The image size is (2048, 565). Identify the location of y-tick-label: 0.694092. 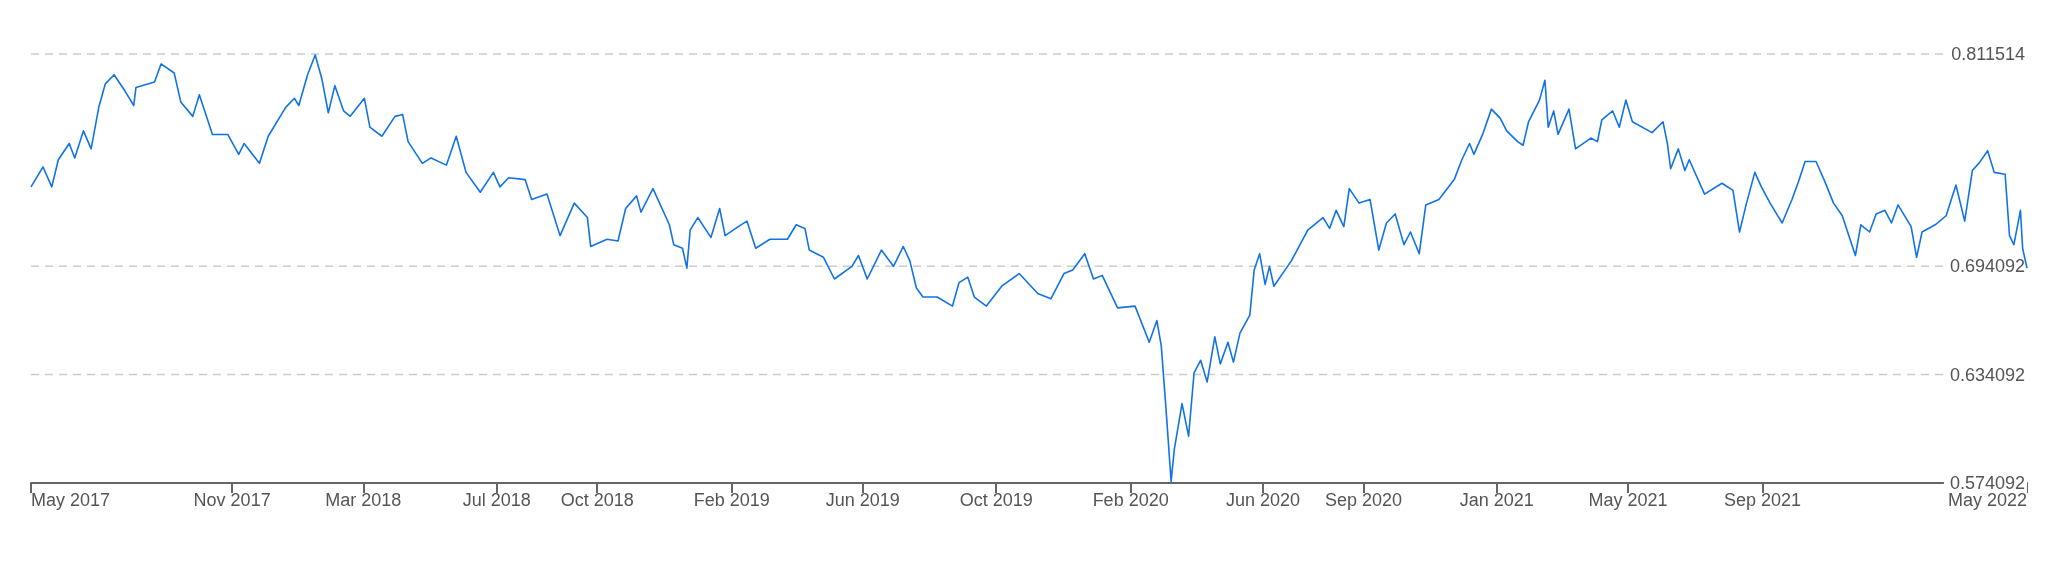
(1987, 266).